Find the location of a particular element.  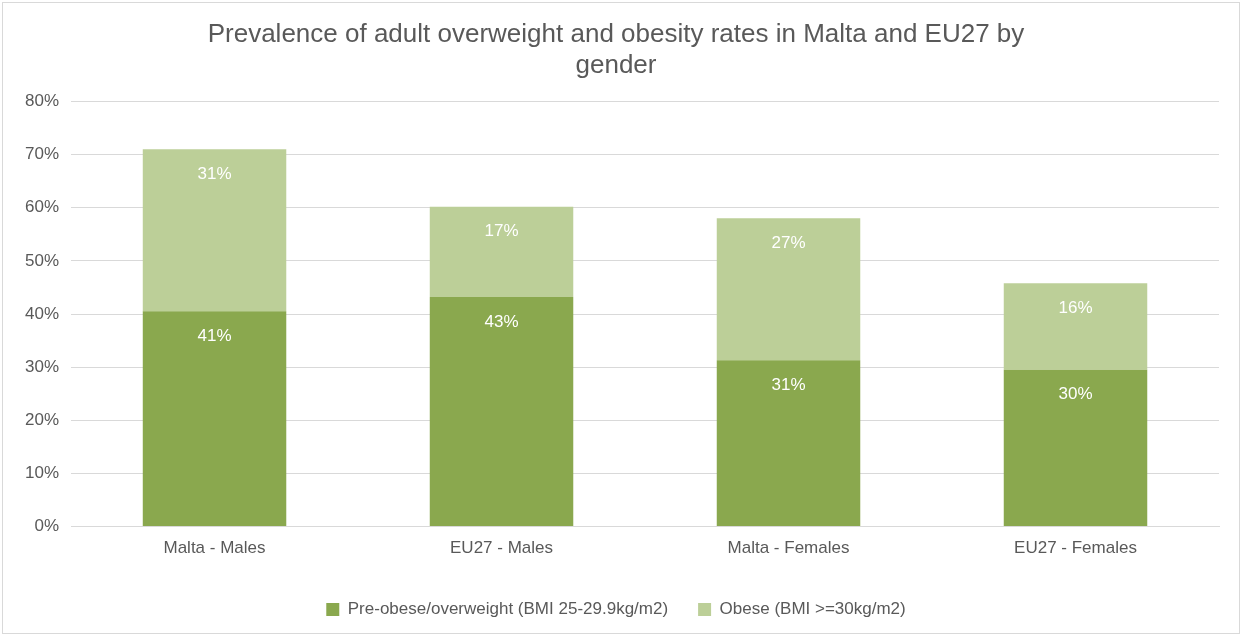

y-tick-label: 50% is located at coordinates (42, 260).